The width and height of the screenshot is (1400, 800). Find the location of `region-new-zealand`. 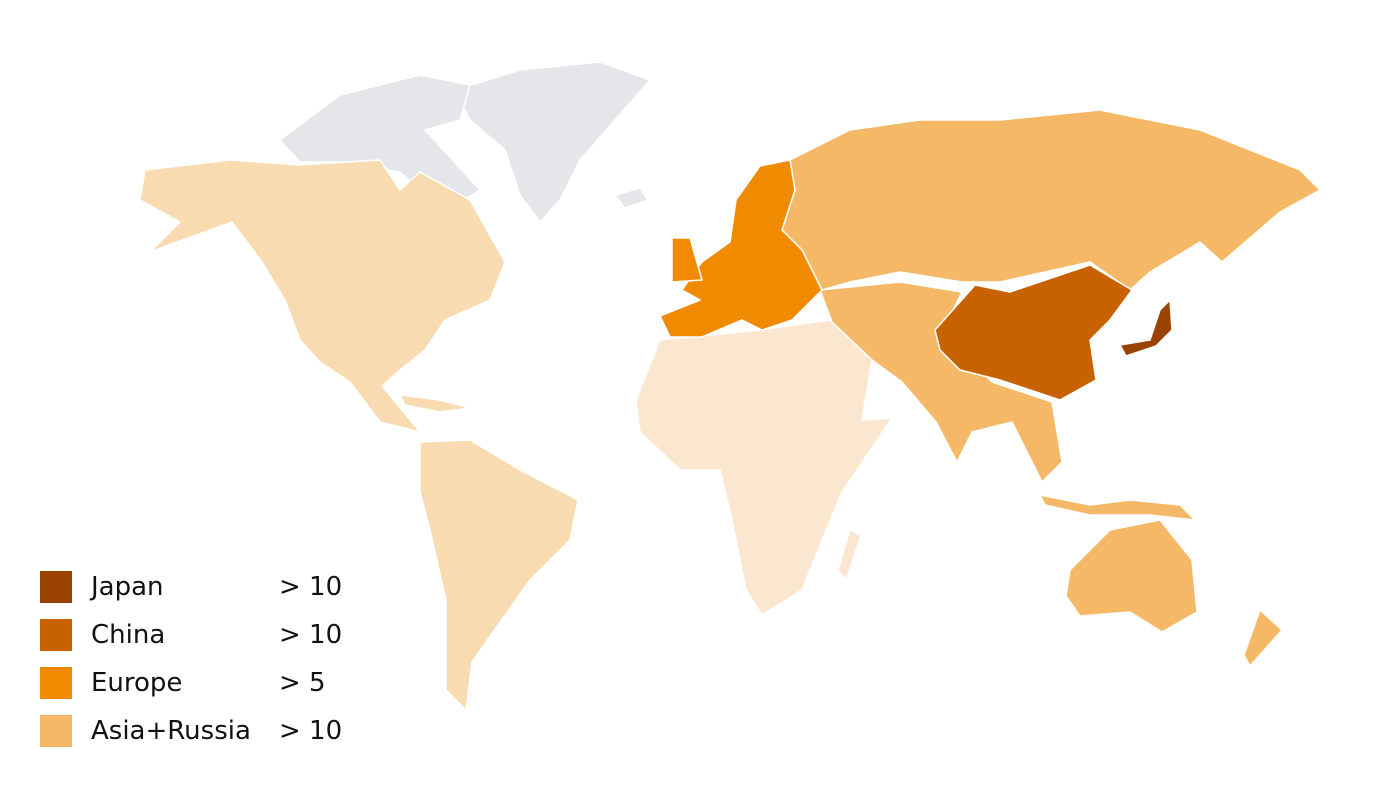

region-new-zealand is located at coordinates (1263, 638).